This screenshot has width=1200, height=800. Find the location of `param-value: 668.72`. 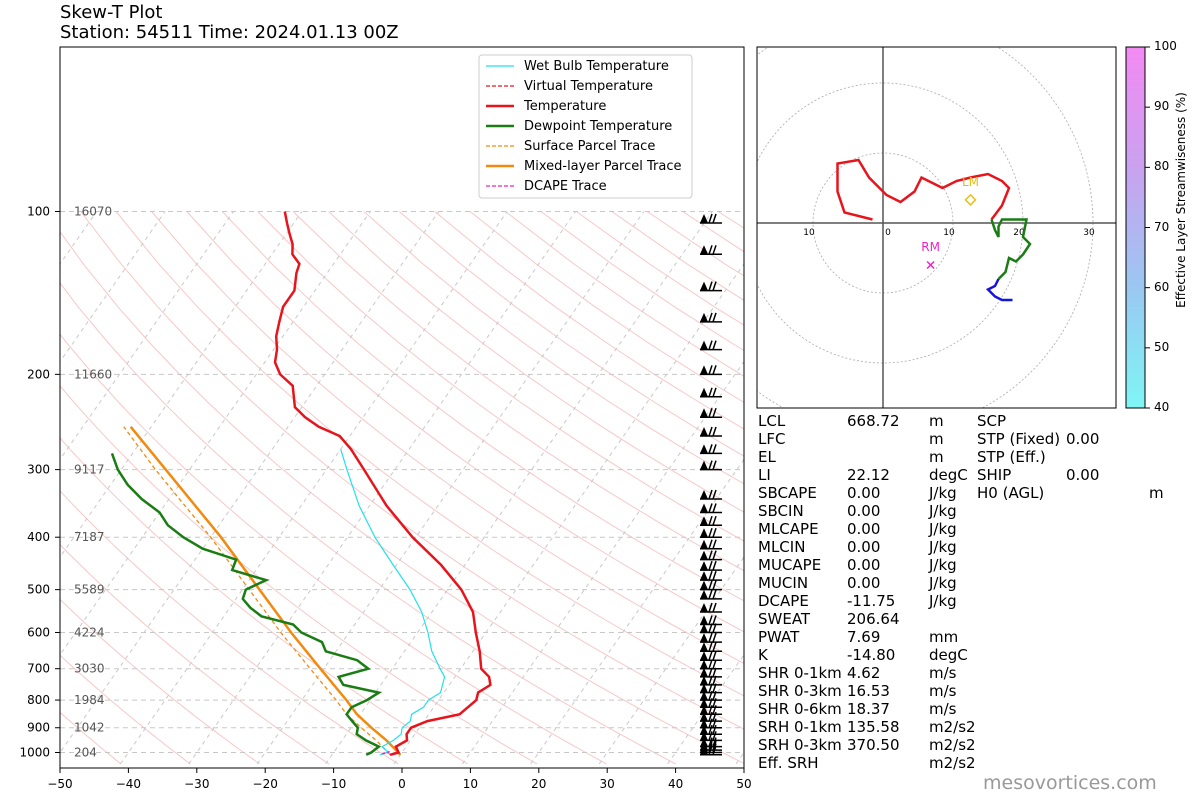

param-value: 668.72 is located at coordinates (873, 421).